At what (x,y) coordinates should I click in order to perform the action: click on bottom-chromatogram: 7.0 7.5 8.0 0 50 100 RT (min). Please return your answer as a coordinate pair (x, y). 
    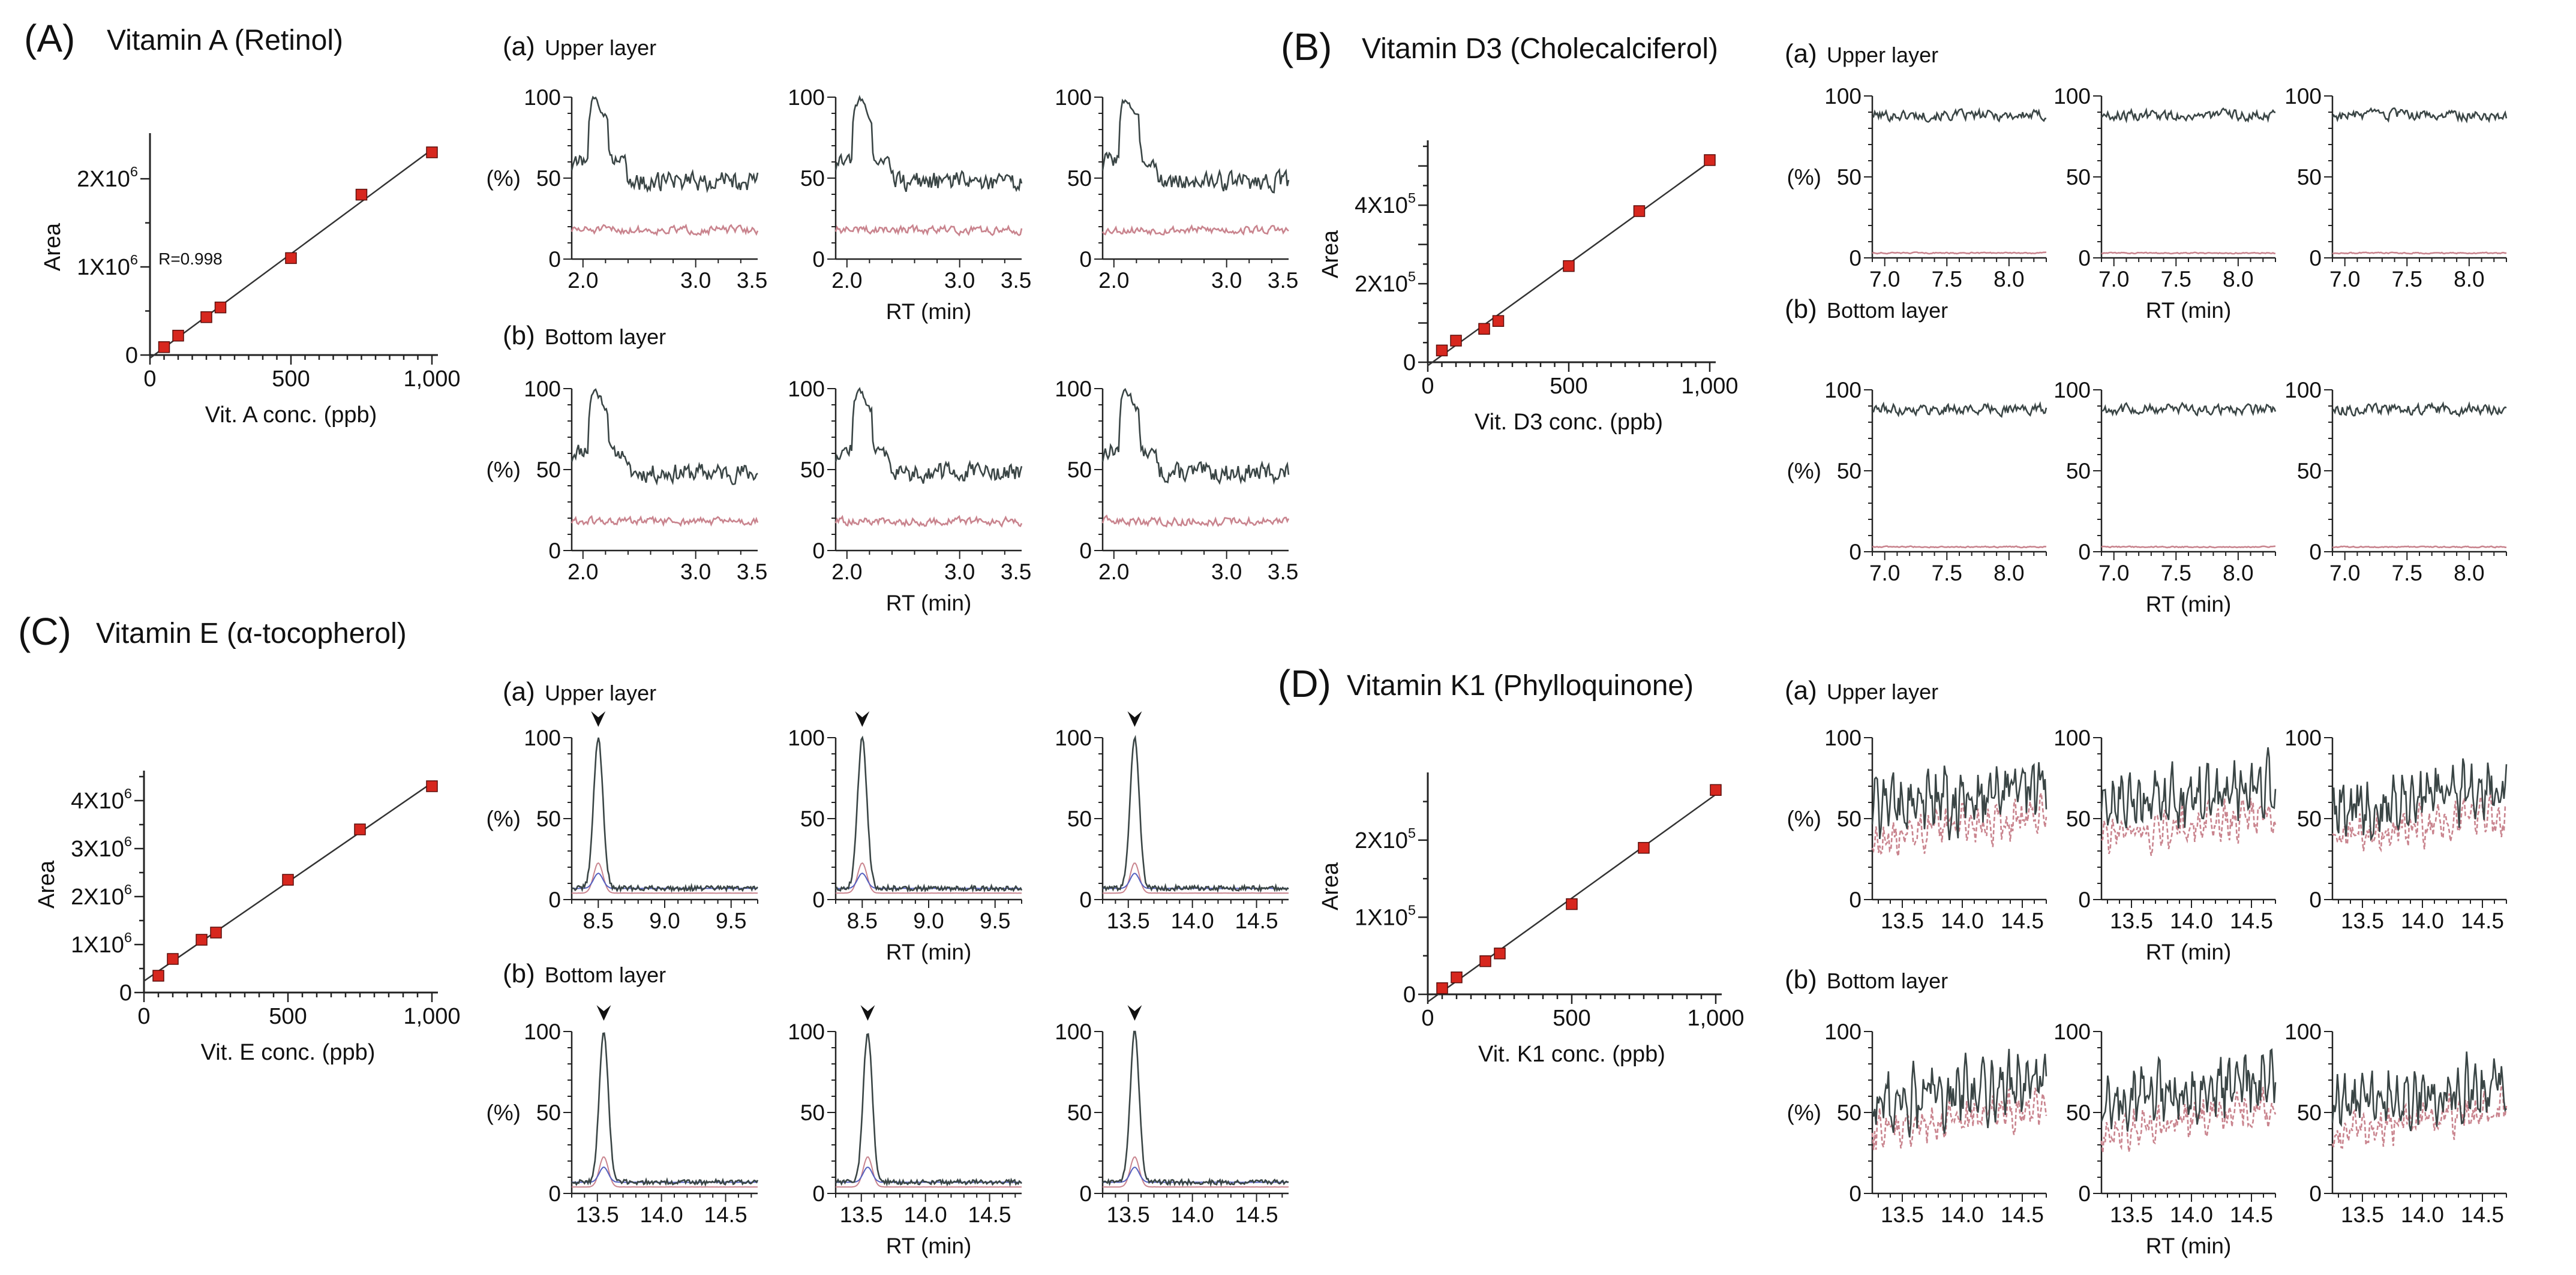
    Looking at the image, I should click on (2165, 497).